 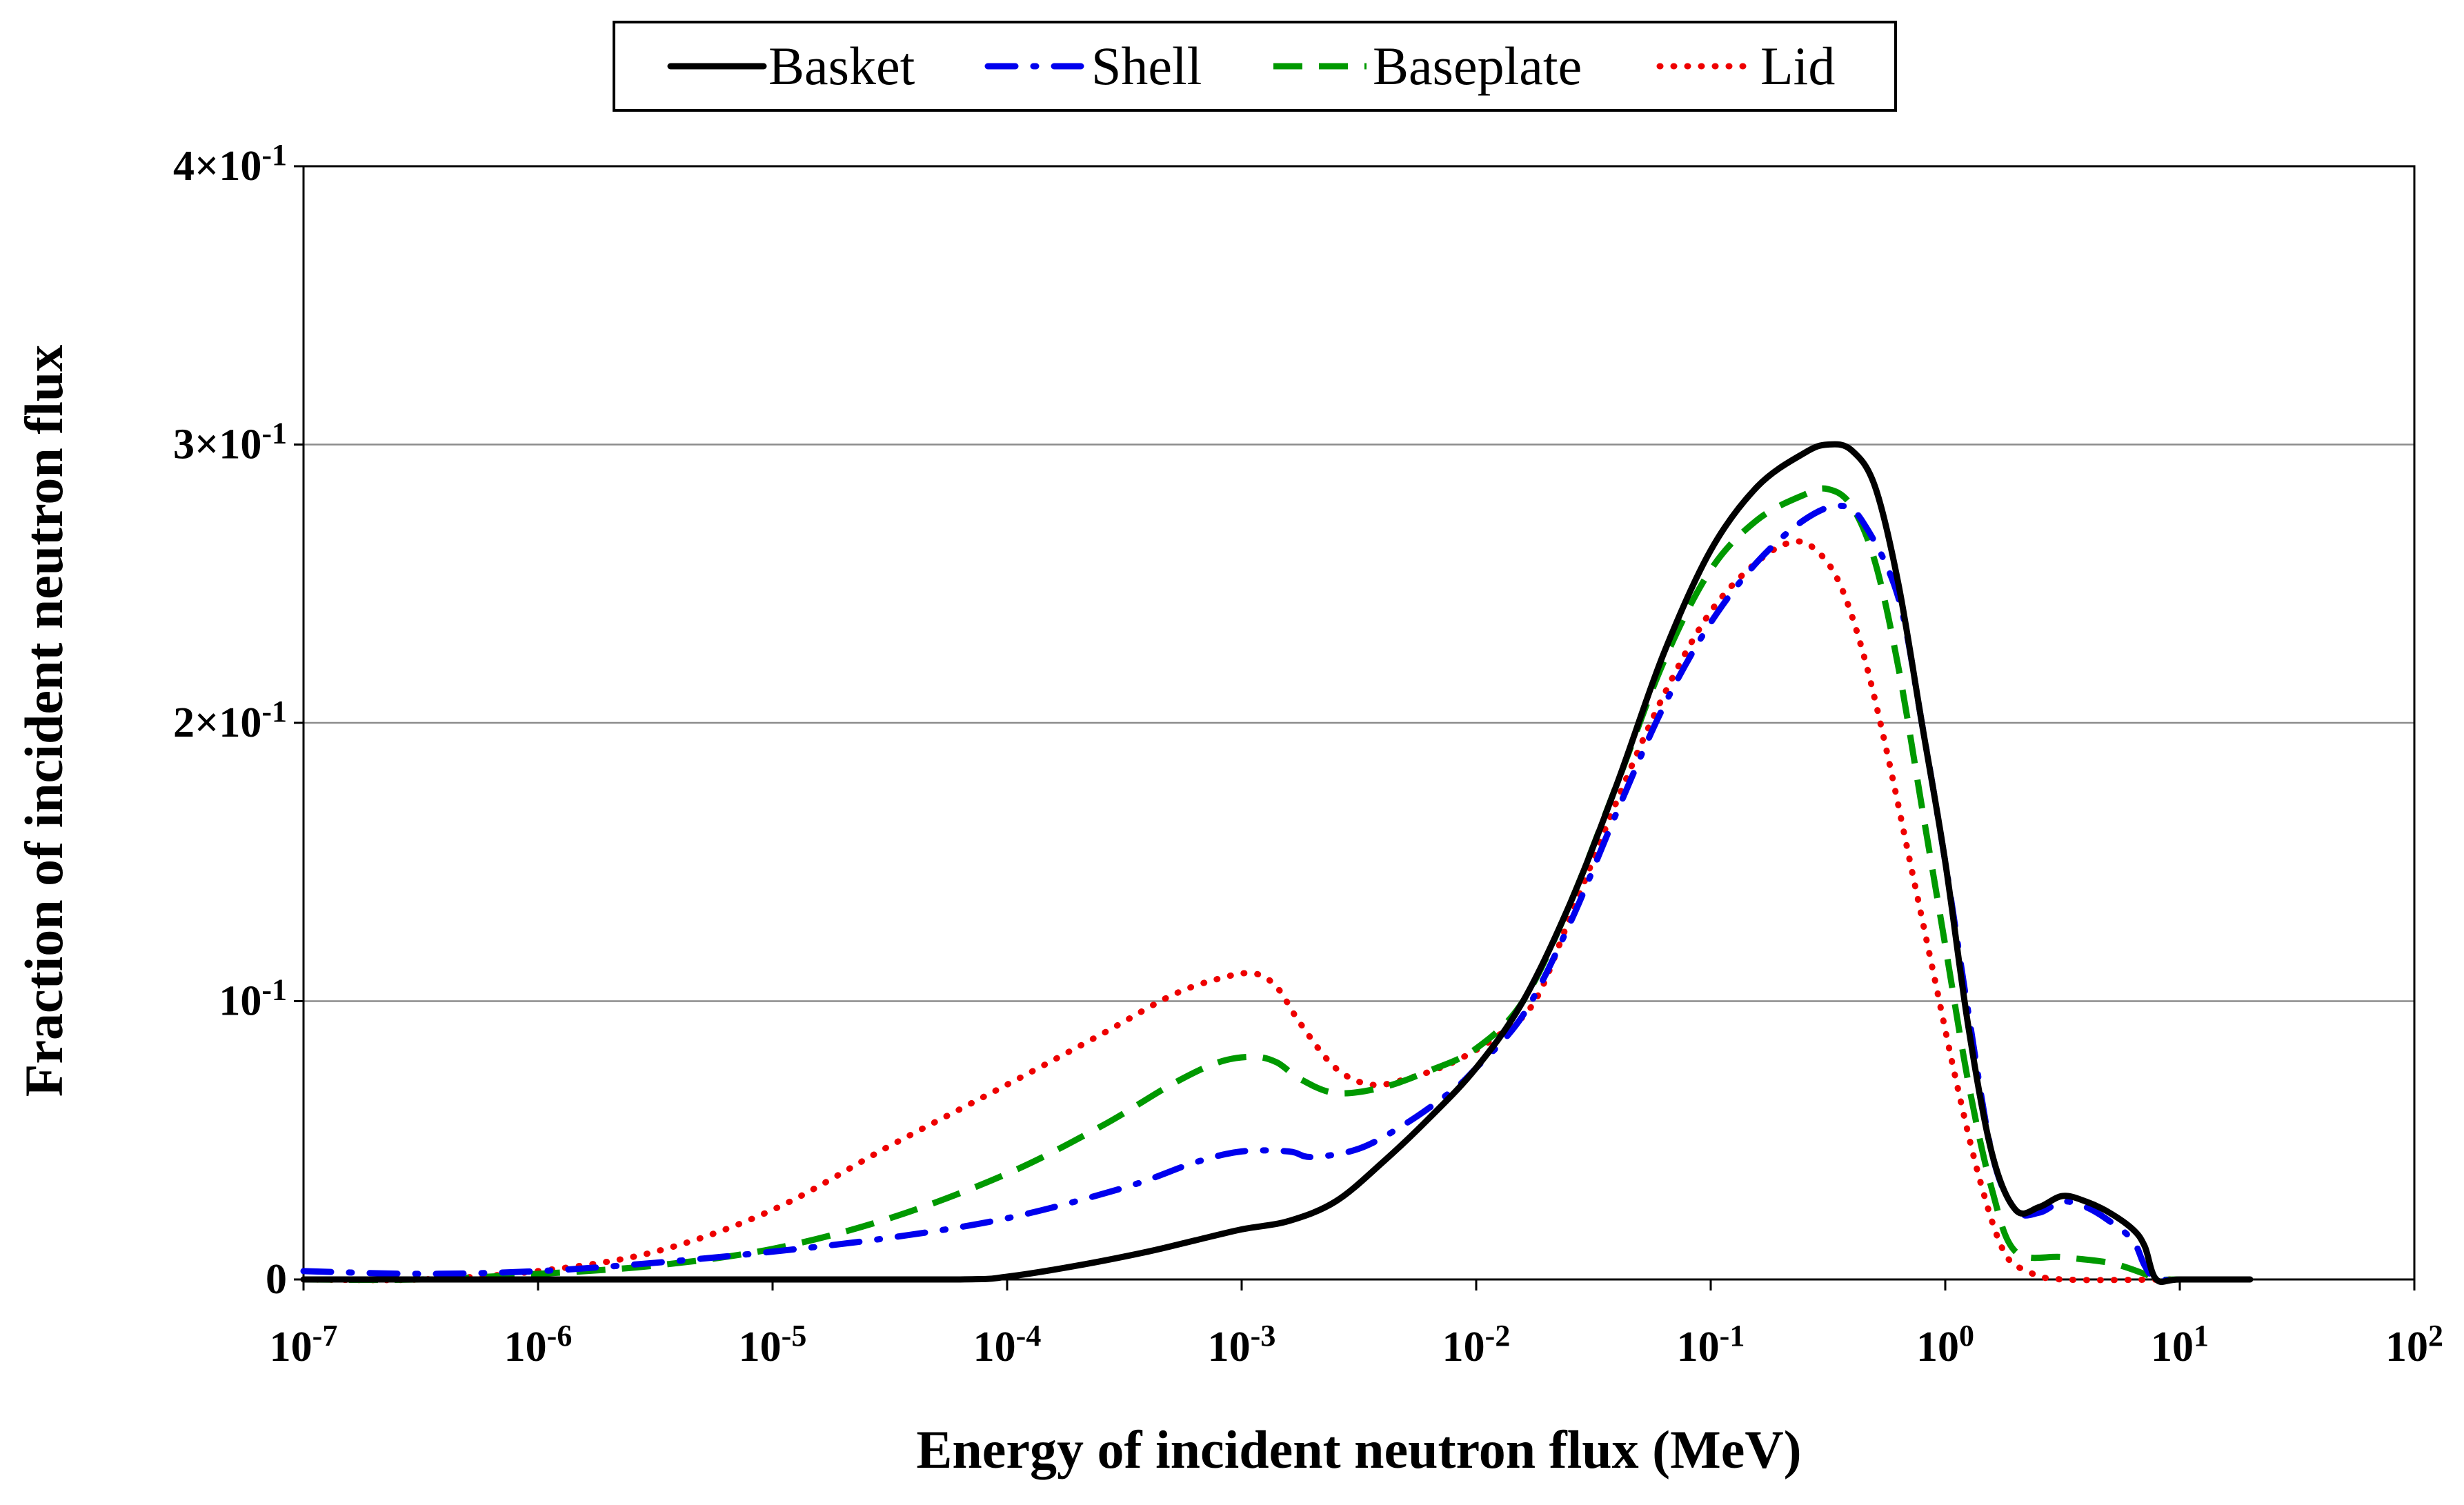 What do you see at coordinates (560, 1336) in the screenshot?
I see `tick-label-exponent: -6` at bounding box center [560, 1336].